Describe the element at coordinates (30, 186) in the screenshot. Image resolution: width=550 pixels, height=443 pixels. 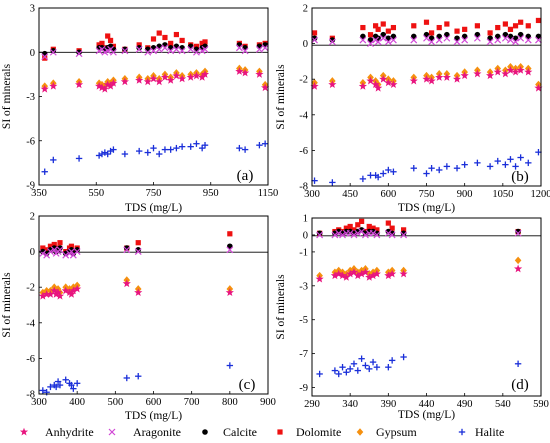
I see `y-tick-label: -9` at that location.